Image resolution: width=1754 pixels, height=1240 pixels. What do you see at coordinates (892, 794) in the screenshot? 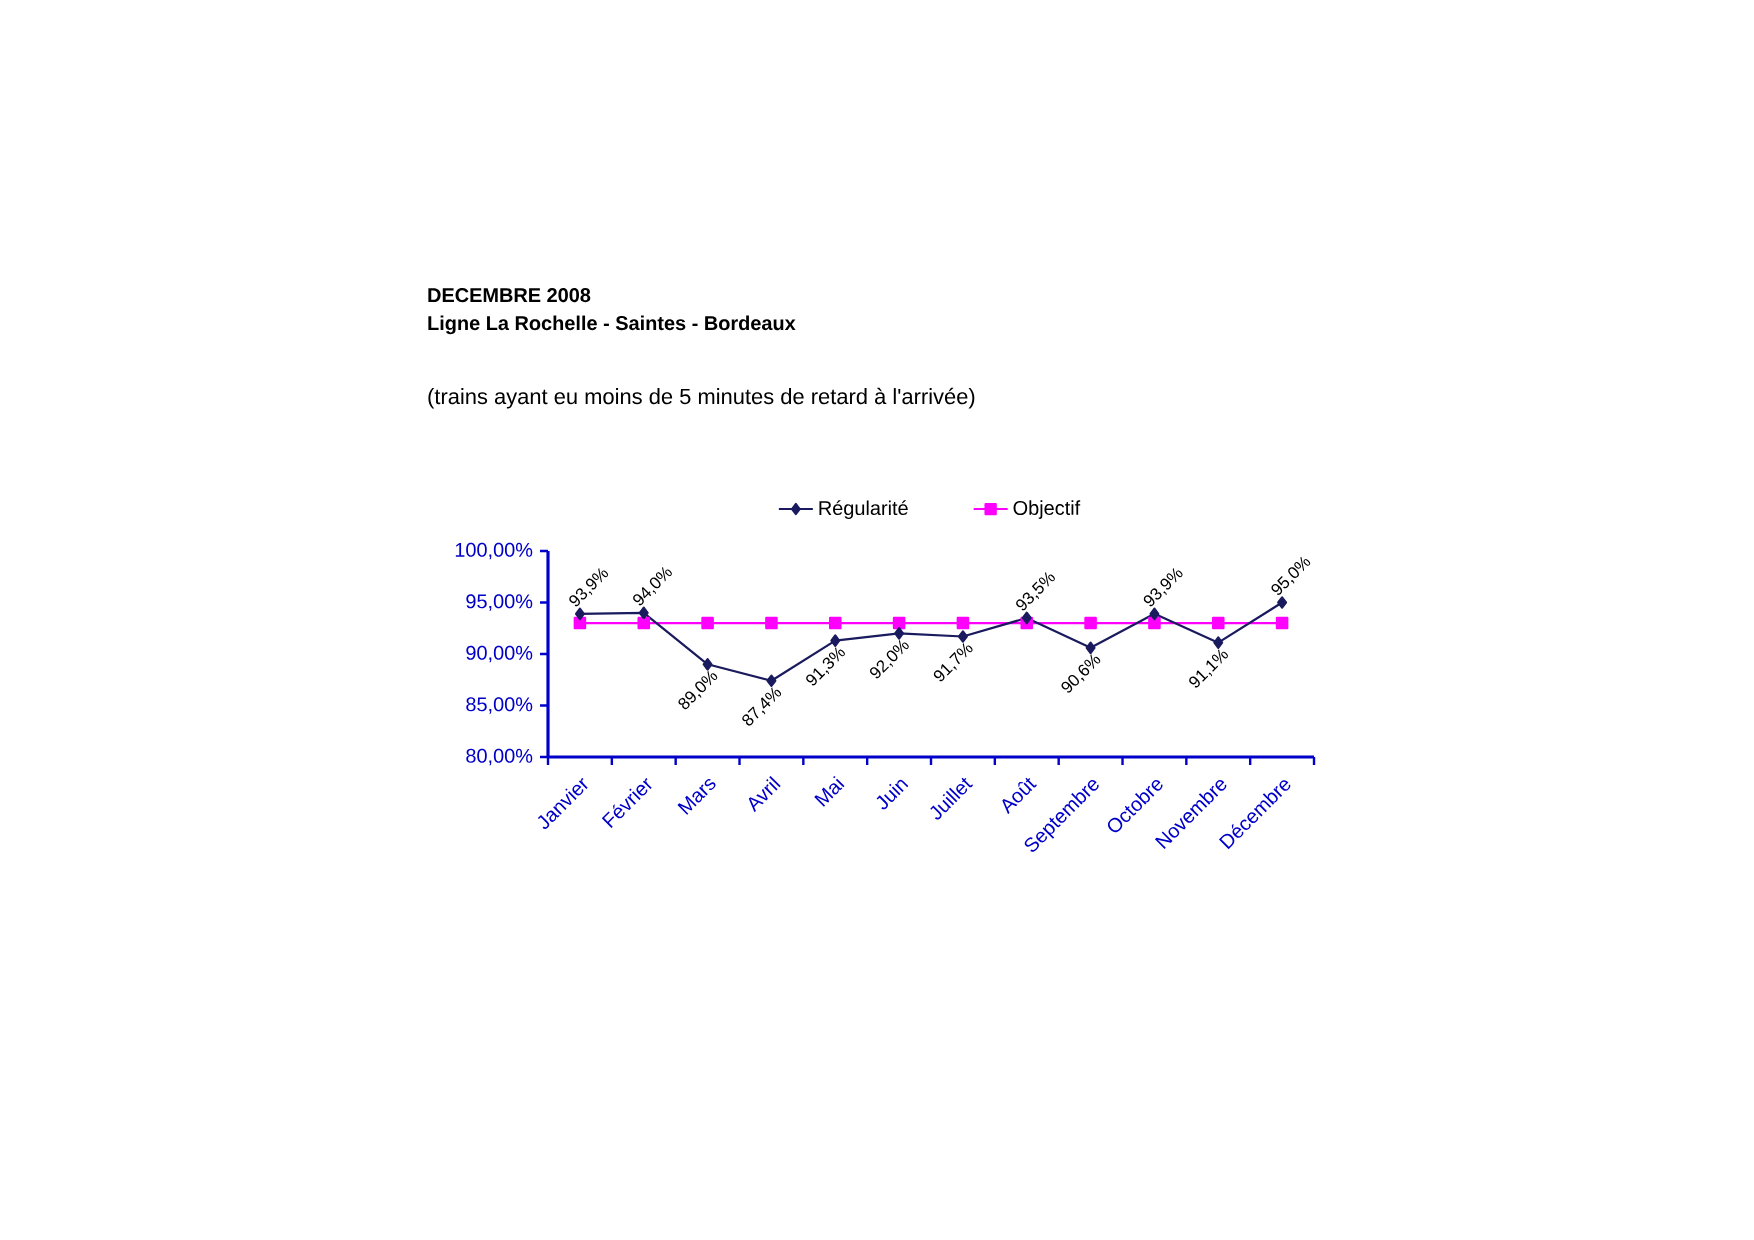
I see `x-tick-label: Juin` at bounding box center [892, 794].